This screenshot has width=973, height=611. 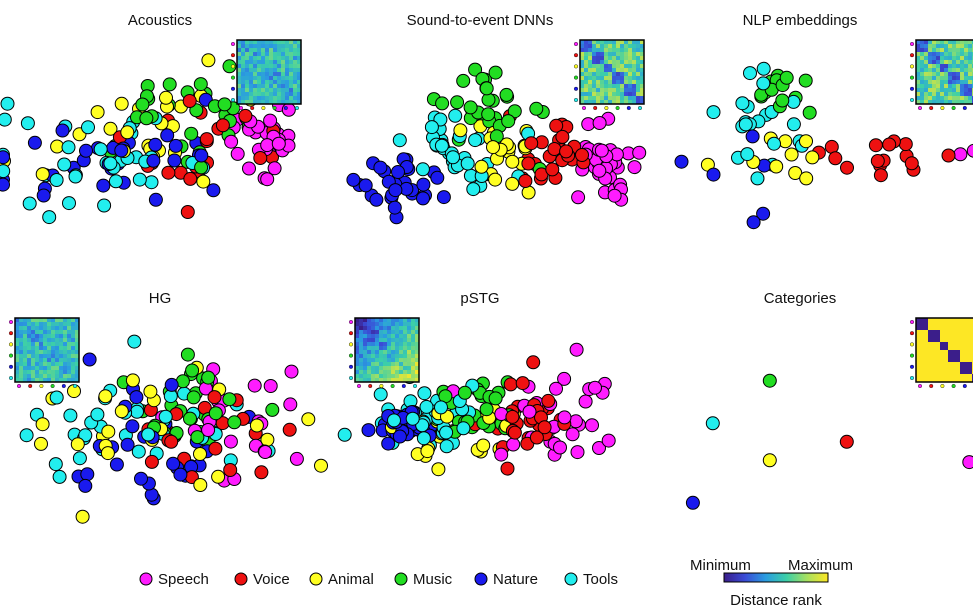 What do you see at coordinates (351, 322) in the screenshot?
I see `matrix-row-marker` at bounding box center [351, 322].